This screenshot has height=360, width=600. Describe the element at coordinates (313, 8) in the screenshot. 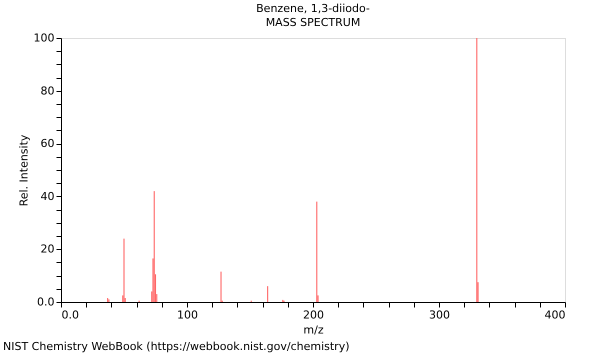

I see `chart-title: Benzene, 1,3-diiodo-` at that location.